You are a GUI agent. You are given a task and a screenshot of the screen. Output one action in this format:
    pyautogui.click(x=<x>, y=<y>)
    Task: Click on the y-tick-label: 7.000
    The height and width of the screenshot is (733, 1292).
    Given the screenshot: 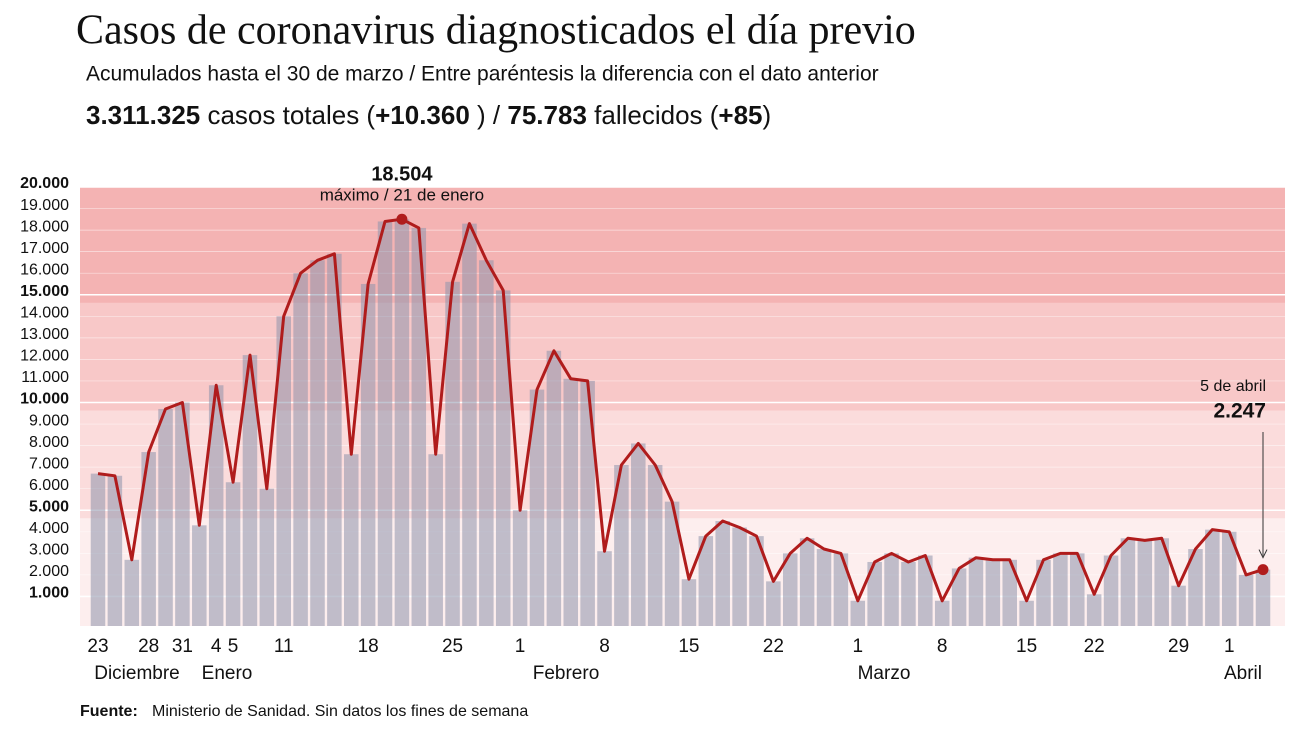 What is the action you would take?
    pyautogui.click(x=49, y=463)
    